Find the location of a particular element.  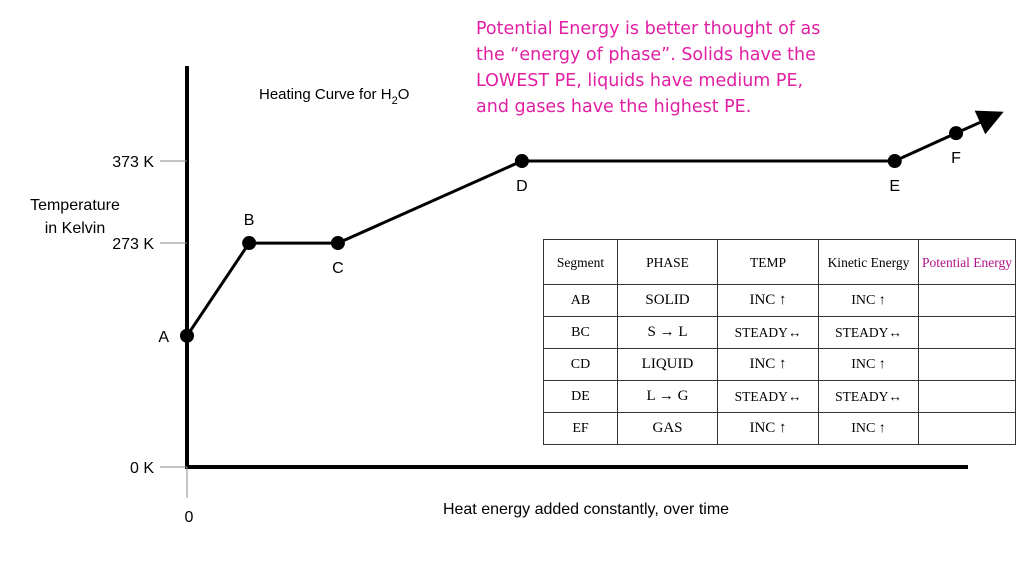

note-line-1: Potential Energy is better thought of as is located at coordinates (648, 29).